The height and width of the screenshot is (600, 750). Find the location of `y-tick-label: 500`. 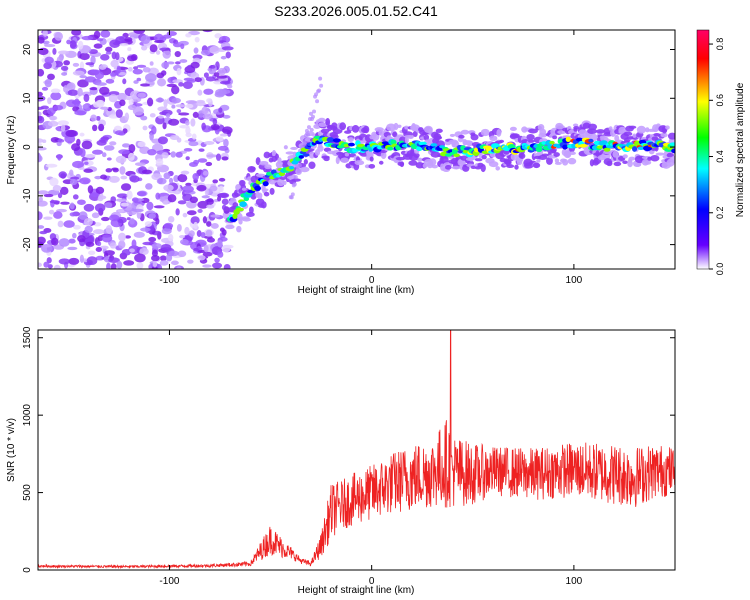

y-tick-label: 500 is located at coordinates (27, 492).